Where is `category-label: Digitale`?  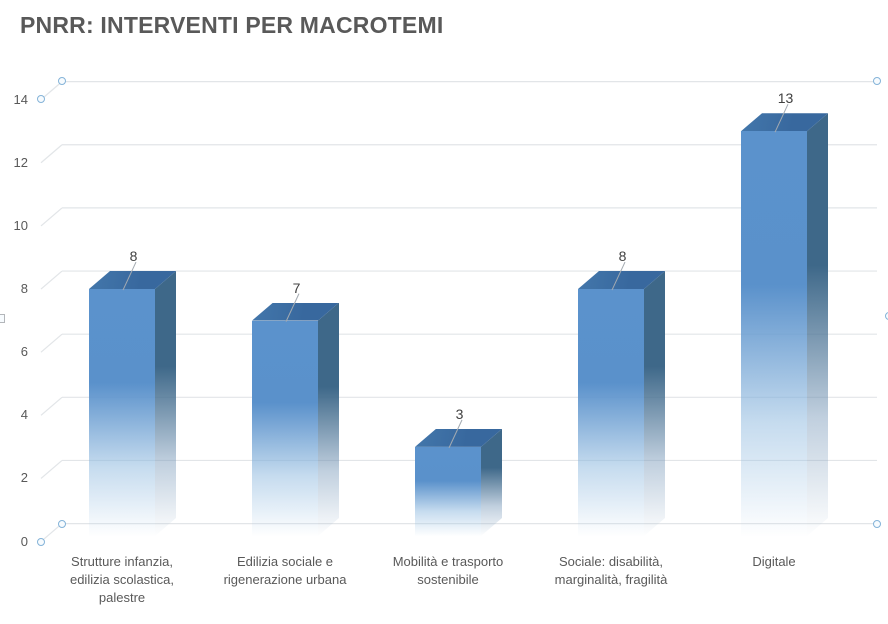
category-label: Digitale is located at coordinates (774, 562).